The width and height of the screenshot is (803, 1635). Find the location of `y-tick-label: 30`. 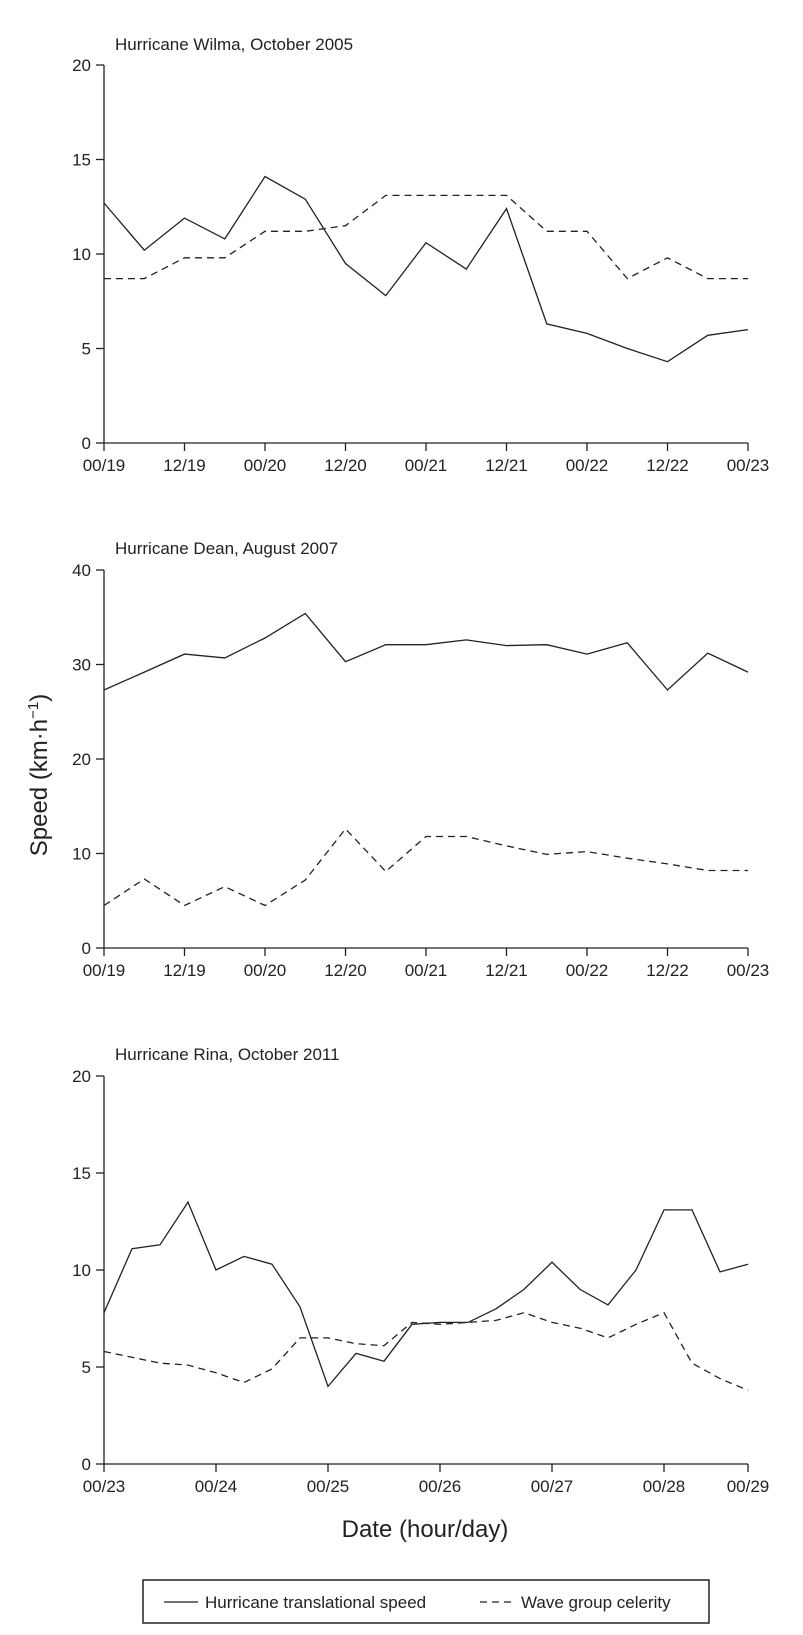

y-tick-label: 30 is located at coordinates (81, 665).